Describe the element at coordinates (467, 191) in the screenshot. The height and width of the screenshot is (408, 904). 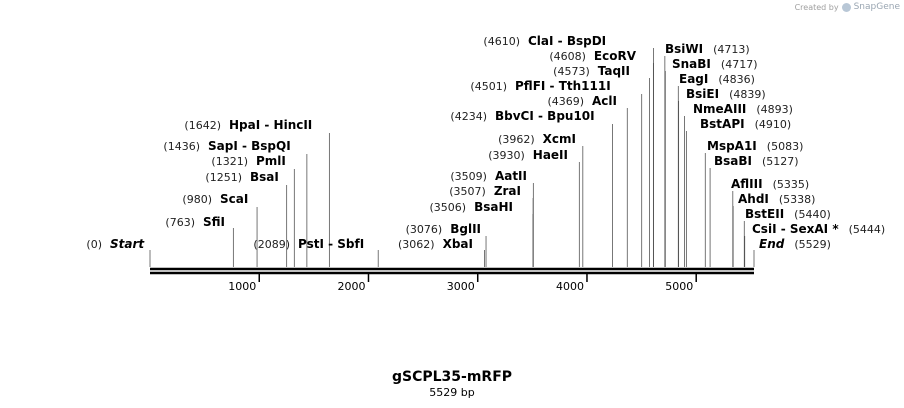
I see `site-position-label: (3507)` at that location.